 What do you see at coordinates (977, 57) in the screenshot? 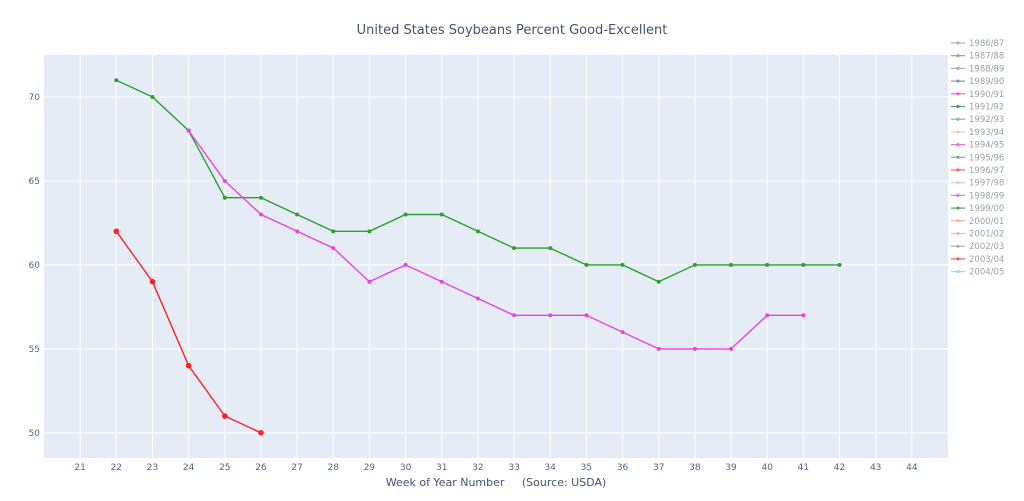
I see `legend-item: 1987/88` at bounding box center [977, 57].